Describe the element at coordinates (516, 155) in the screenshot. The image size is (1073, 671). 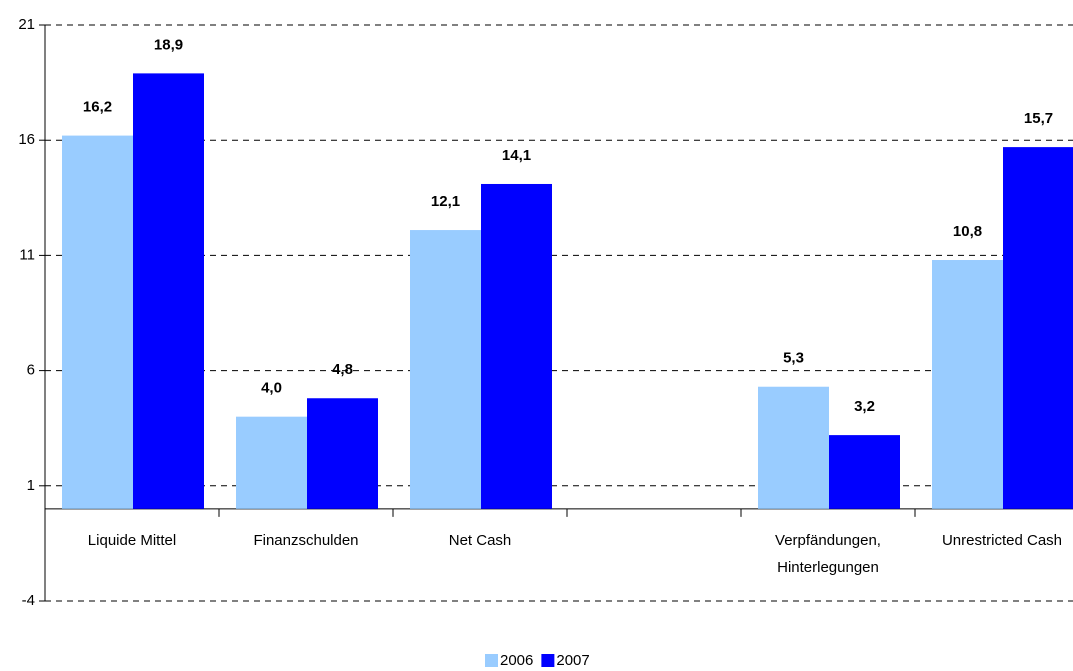
I see `data-label: 14,1` at that location.